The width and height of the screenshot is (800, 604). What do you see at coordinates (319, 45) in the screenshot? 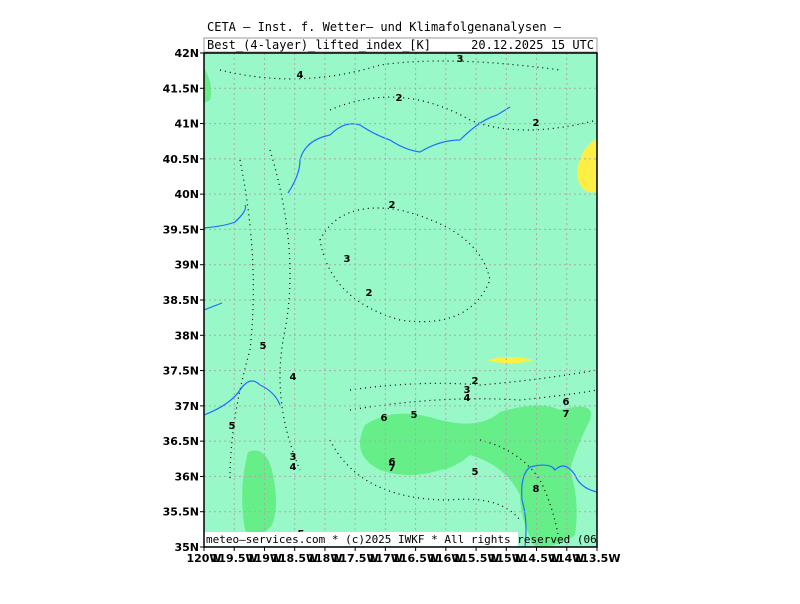
I see `parameter: Best_(4-layer)_lifted_index_[K]` at bounding box center [319, 45].